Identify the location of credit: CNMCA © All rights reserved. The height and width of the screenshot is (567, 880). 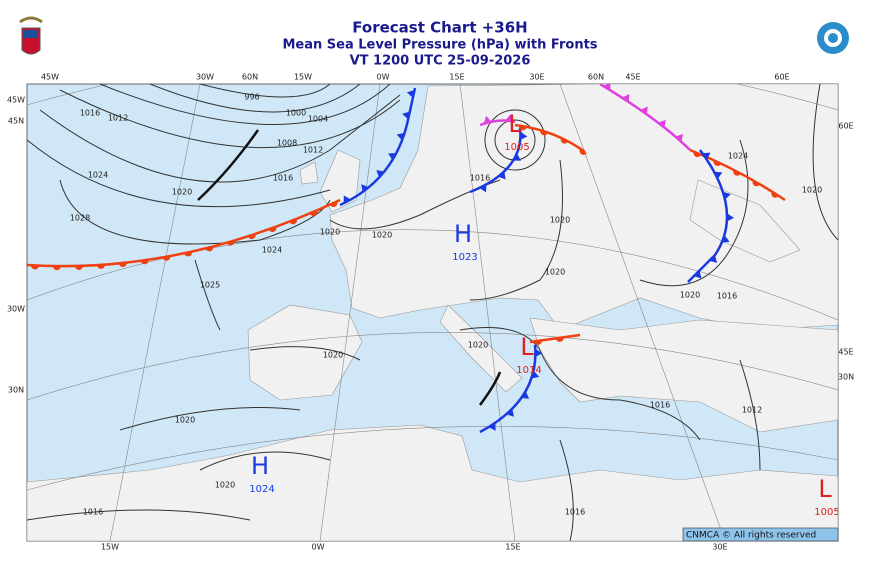
(751, 536).